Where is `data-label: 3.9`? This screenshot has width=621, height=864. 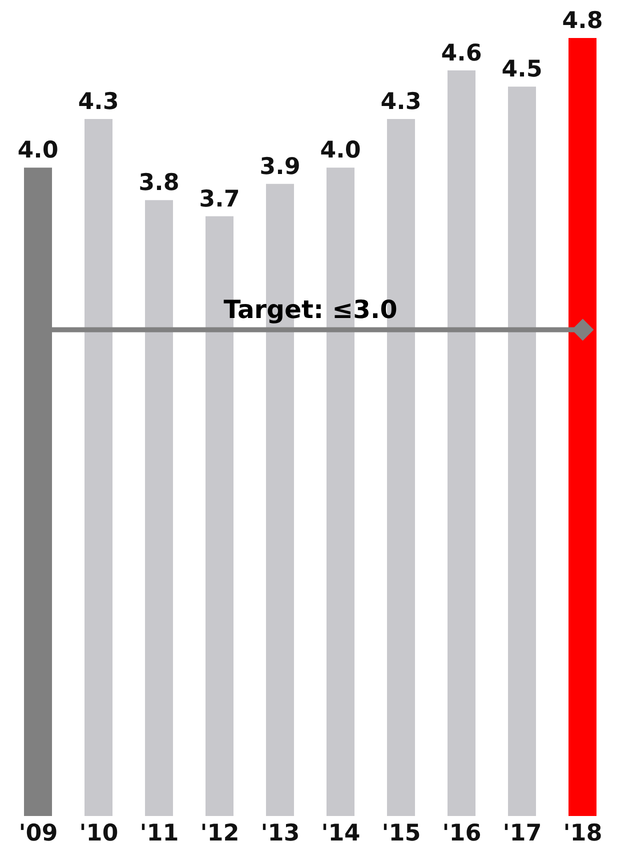 data-label: 3.9 is located at coordinates (280, 167).